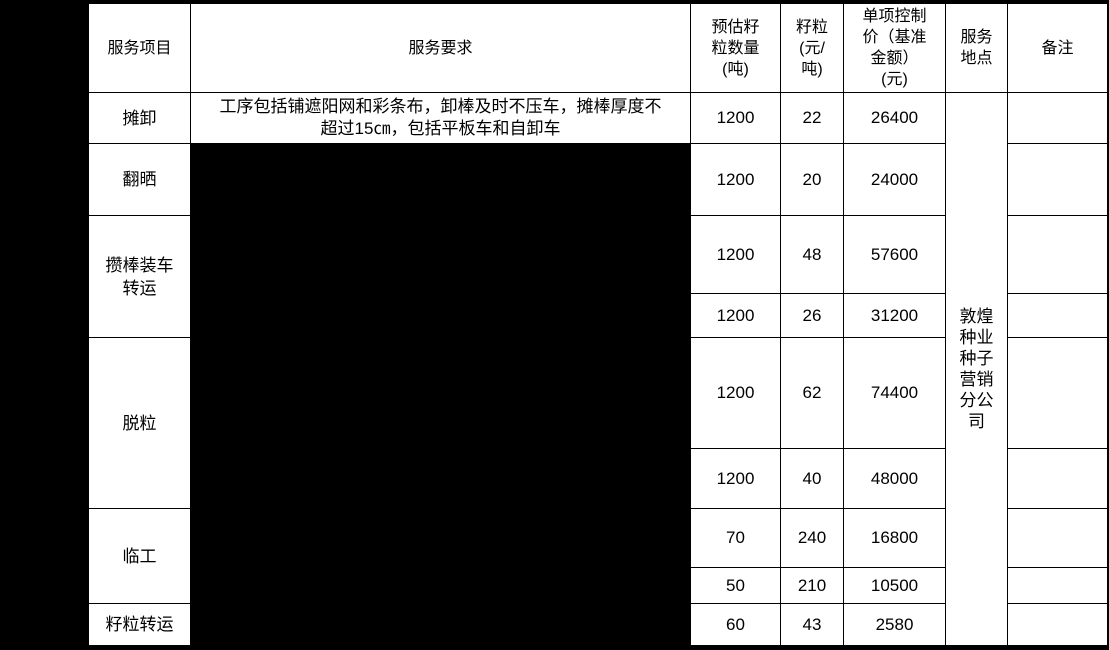  Describe the element at coordinates (598, 1) in the screenshot. I see `table-top-border` at that location.